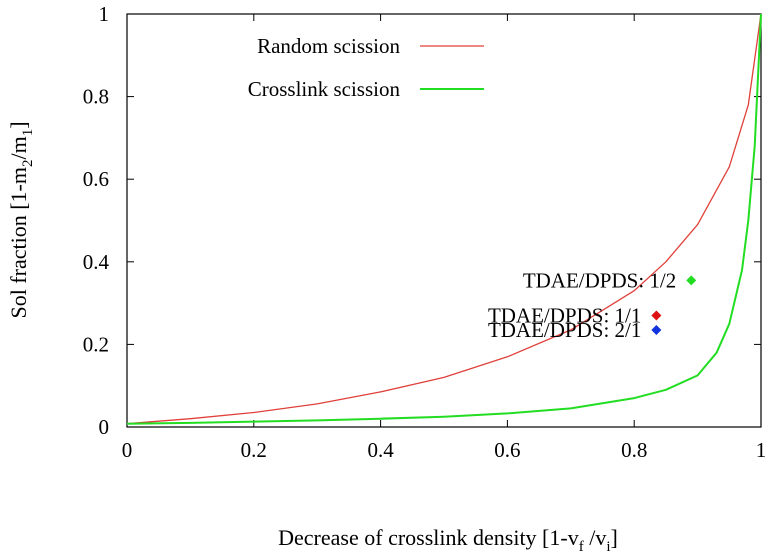 This screenshot has height=558, width=774. Describe the element at coordinates (634, 450) in the screenshot. I see `x-tick-label: 0.8` at that location.